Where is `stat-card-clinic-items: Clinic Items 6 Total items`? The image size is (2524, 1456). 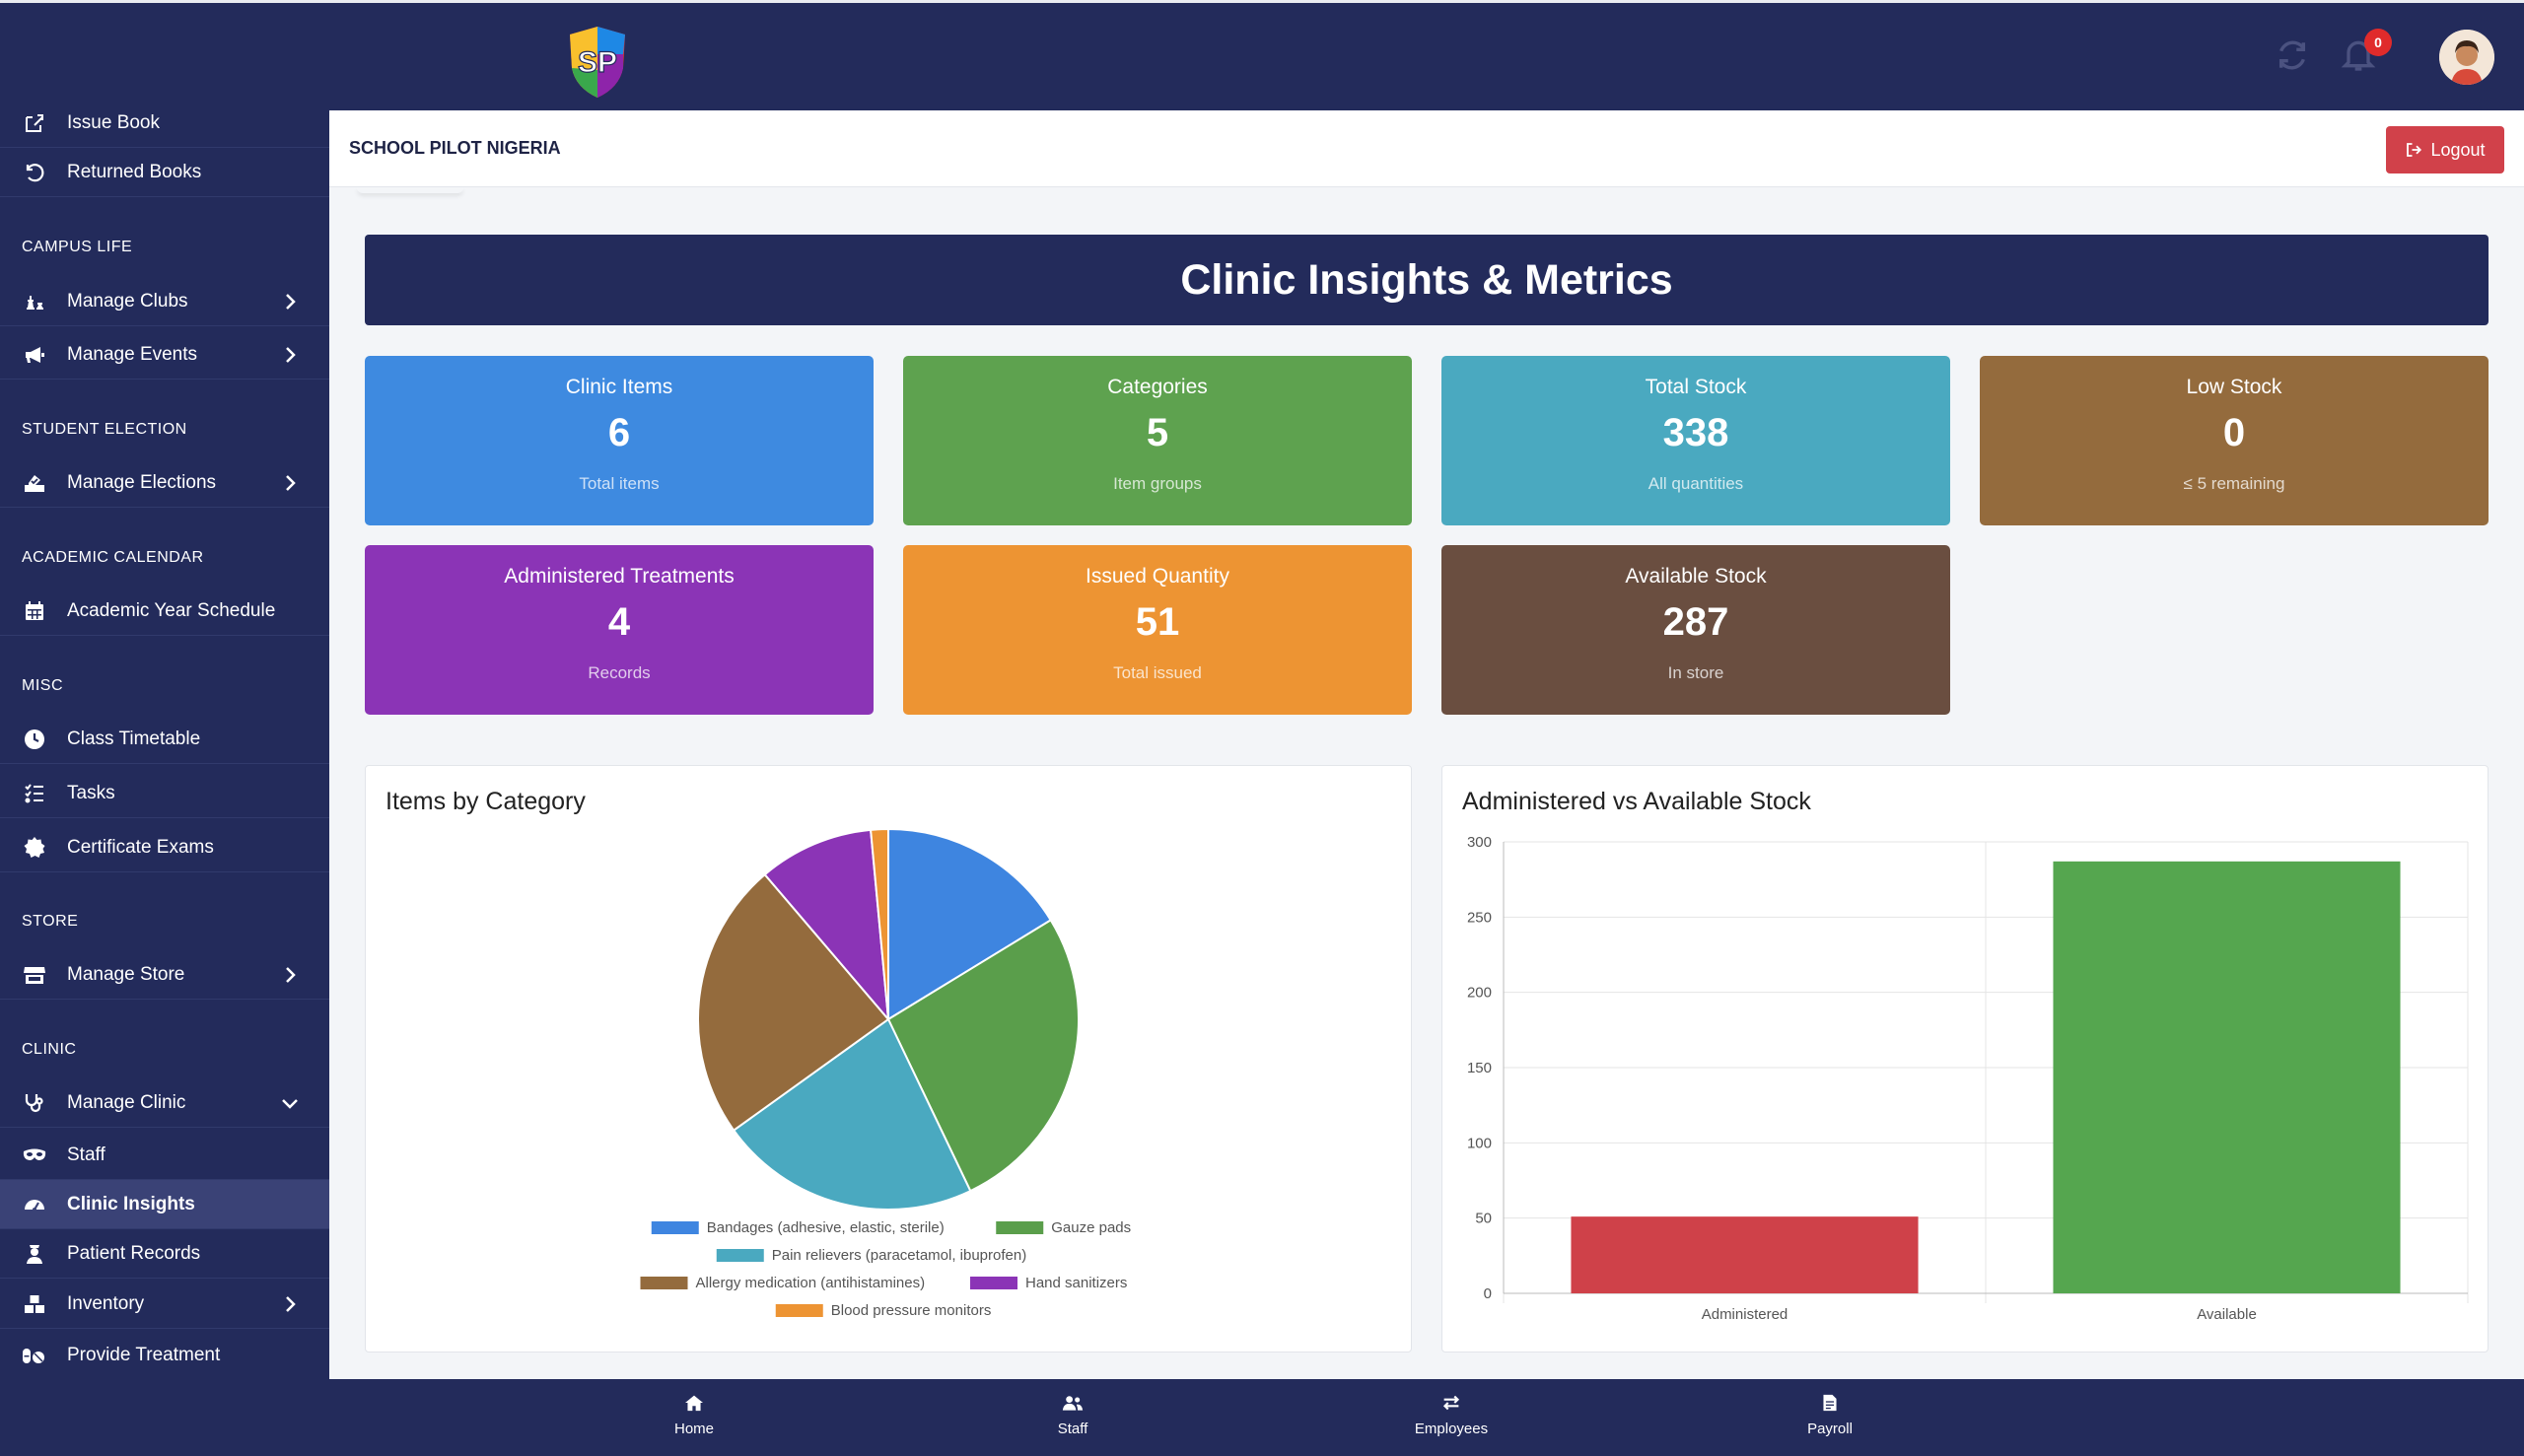 stat-card-clinic-items: Clinic Items 6 Total items is located at coordinates (619, 440).